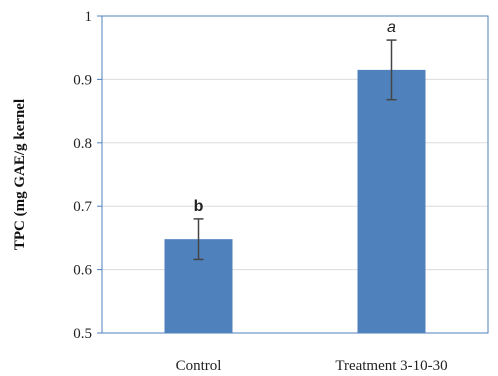 Image resolution: width=498 pixels, height=376 pixels. Describe the element at coordinates (391, 27) in the screenshot. I see `significance-letter-2: a` at that location.